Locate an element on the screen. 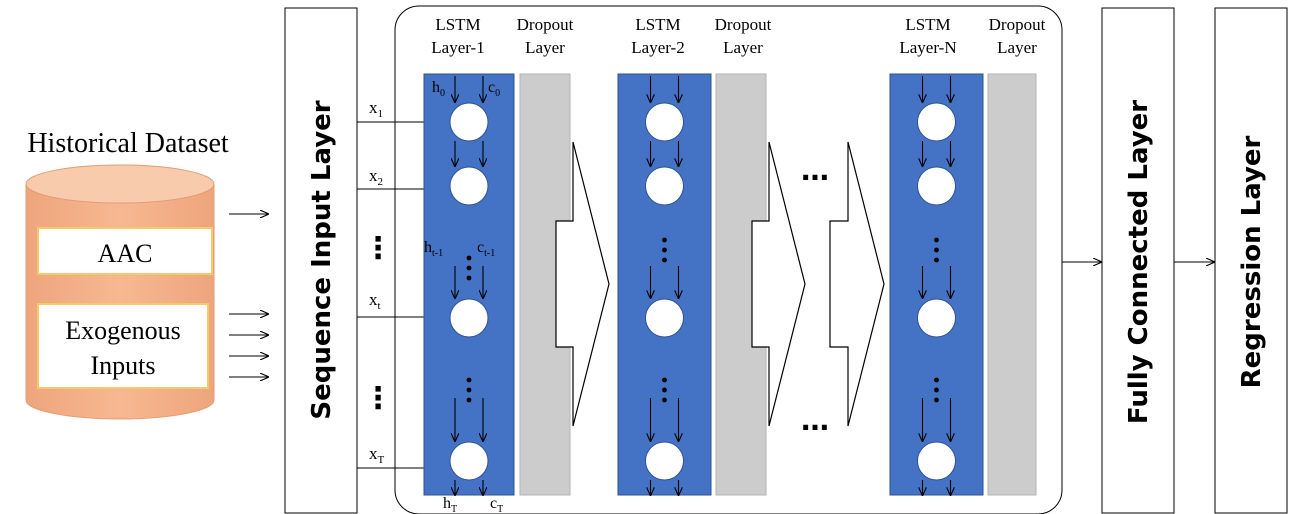 The width and height of the screenshot is (1291, 514). lstm-layer-n is located at coordinates (936, 284).